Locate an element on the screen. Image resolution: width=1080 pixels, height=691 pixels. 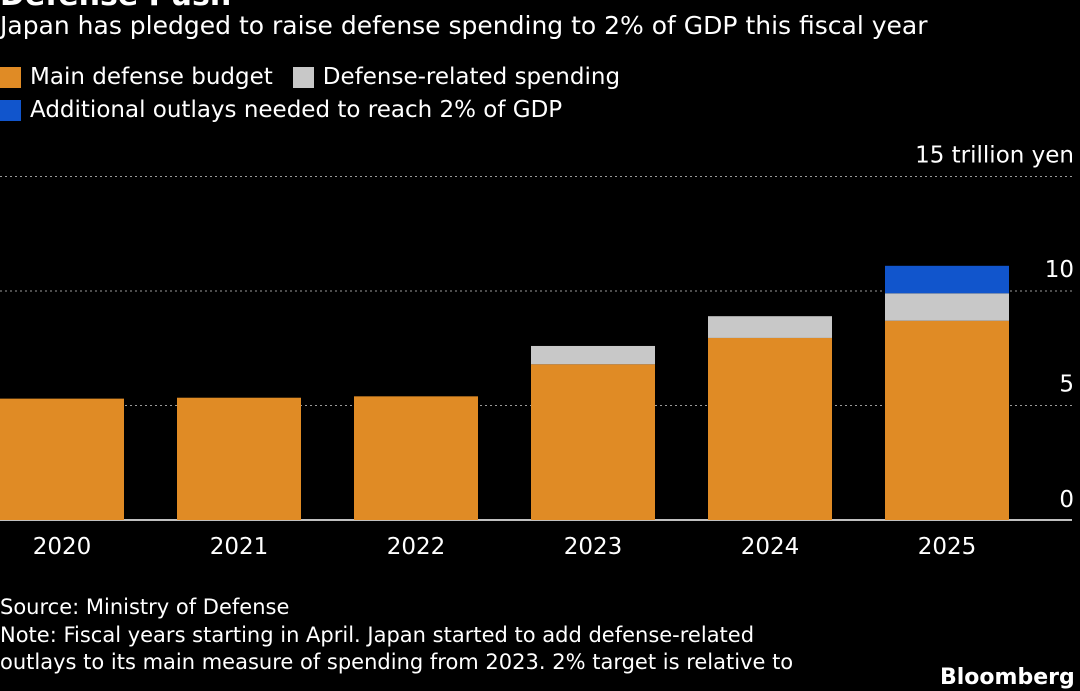
y-tick-label-15: 15 trillion yen is located at coordinates (994, 156).